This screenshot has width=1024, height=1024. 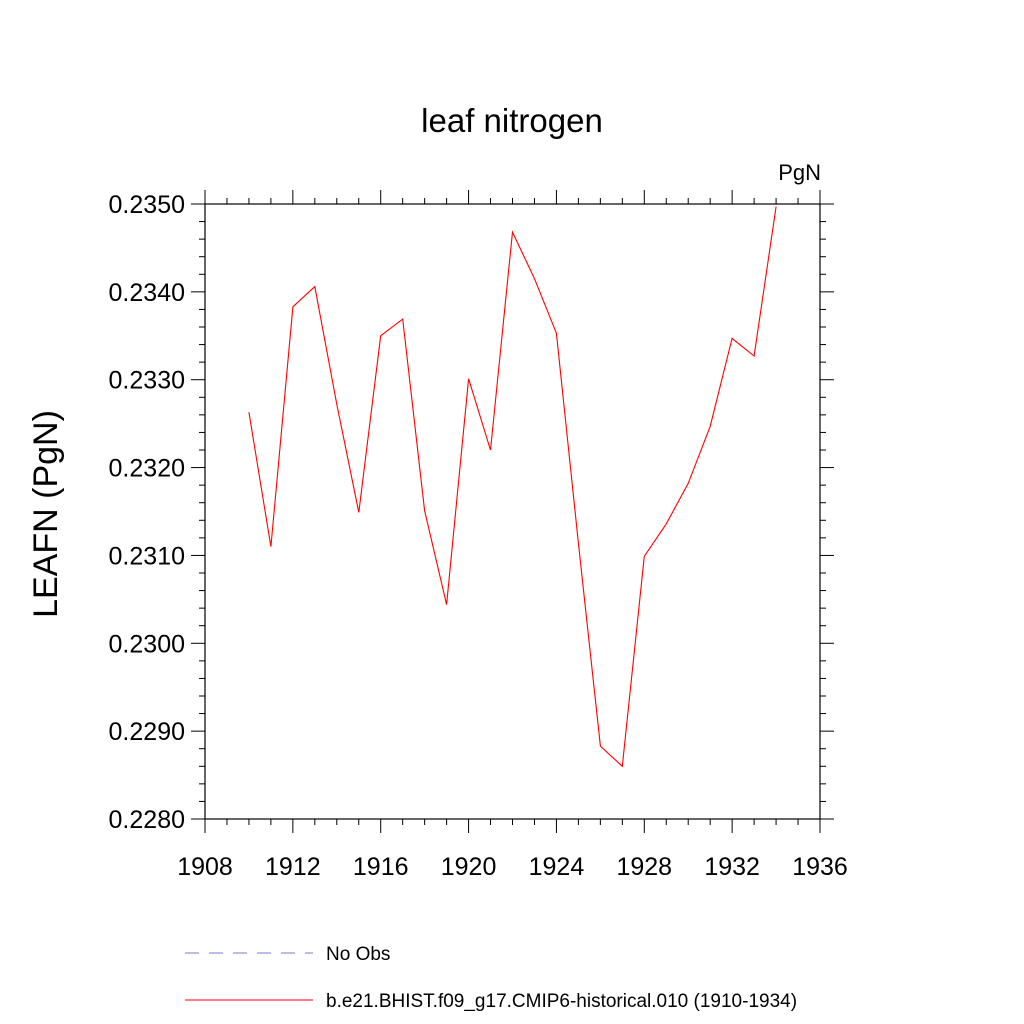 I want to click on x-tick-label: 1916, so click(x=381, y=867).